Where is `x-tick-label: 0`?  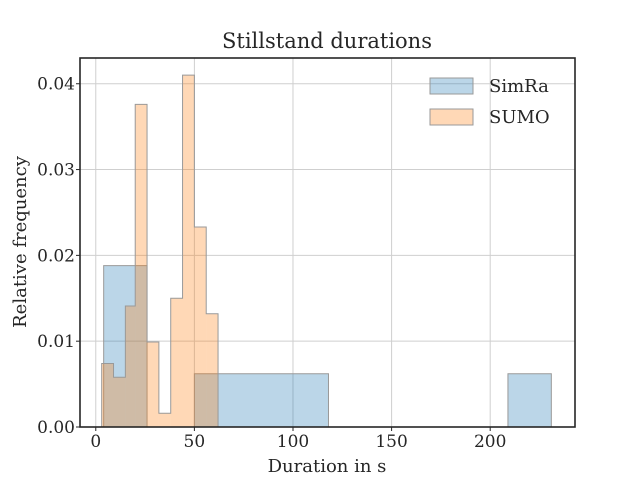
x-tick-label: 0 is located at coordinates (95, 442).